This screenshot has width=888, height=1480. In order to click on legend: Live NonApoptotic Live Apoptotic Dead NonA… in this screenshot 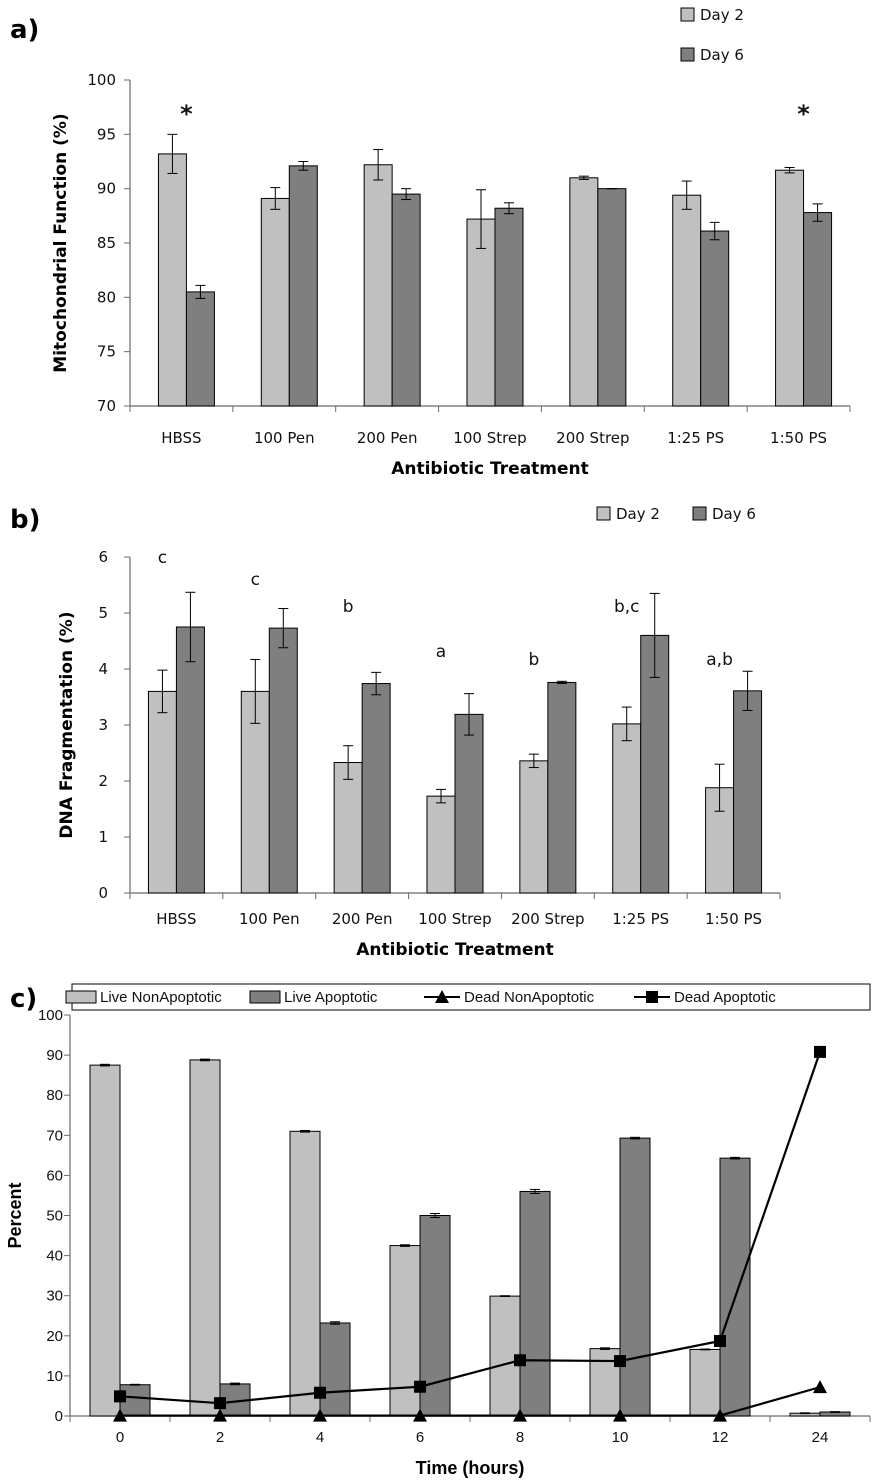, I will do `click(468, 997)`.